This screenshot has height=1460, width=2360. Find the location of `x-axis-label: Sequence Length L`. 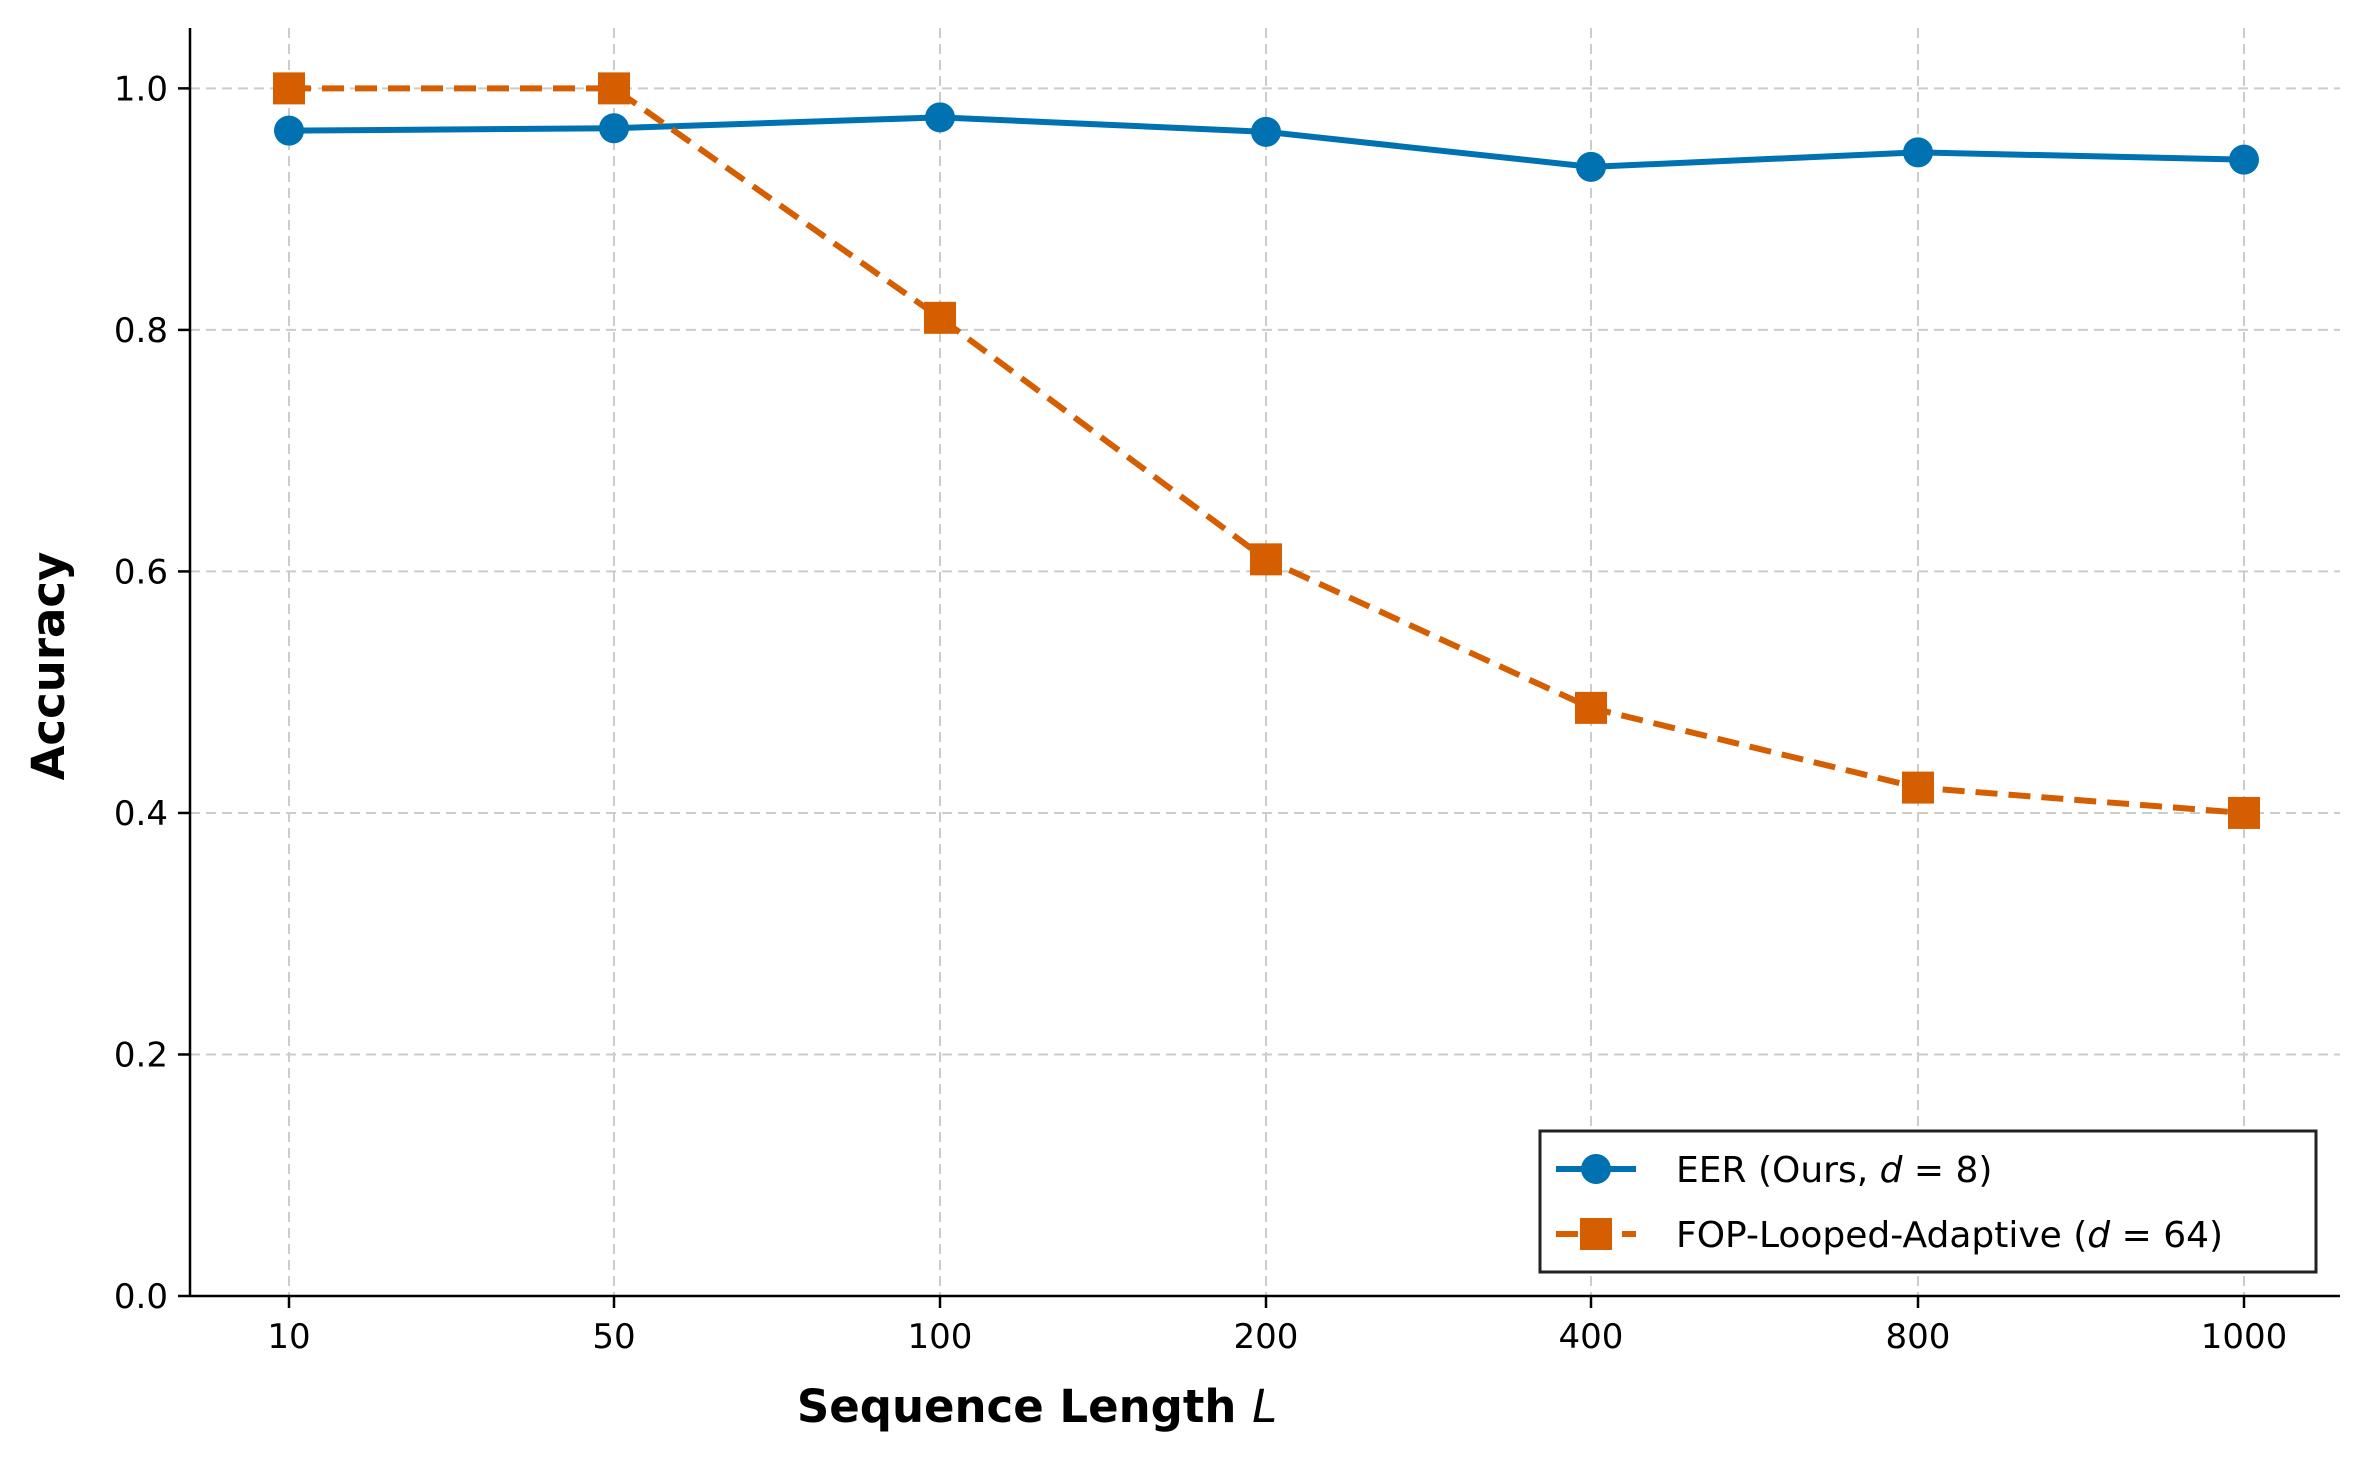

x-axis-label: Sequence Length L is located at coordinates (1037, 1406).